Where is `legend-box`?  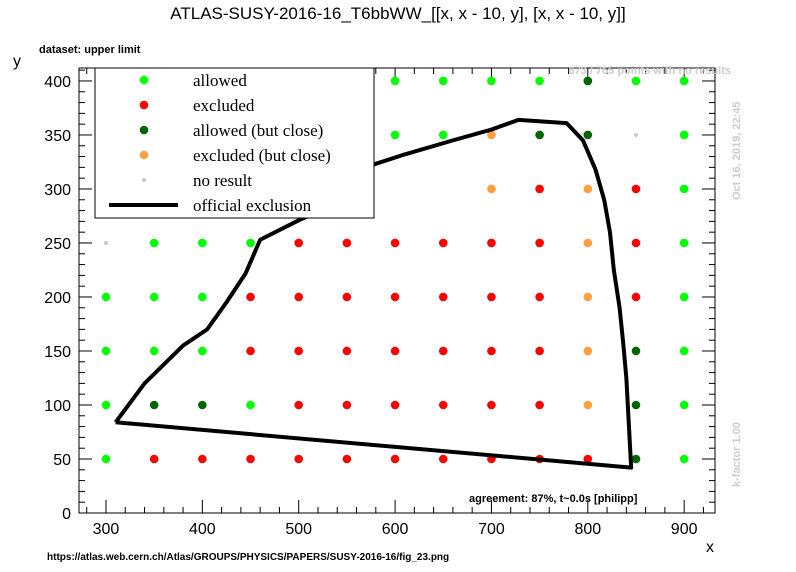 legend-box is located at coordinates (234, 143).